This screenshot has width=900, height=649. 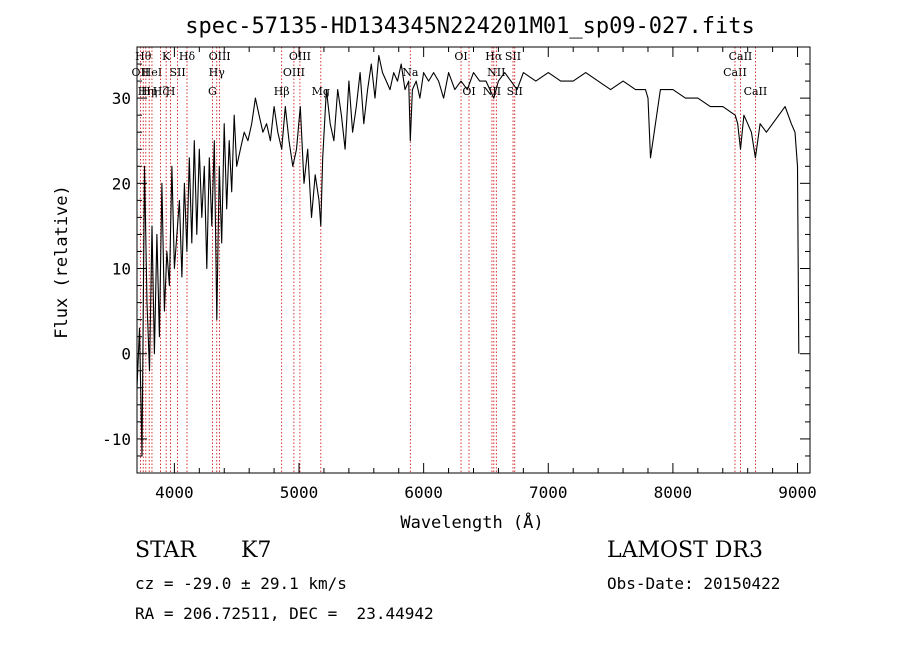 What do you see at coordinates (284, 613) in the screenshot?
I see `coordinates: RA = 206.72511, DEC = 23.44942` at bounding box center [284, 613].